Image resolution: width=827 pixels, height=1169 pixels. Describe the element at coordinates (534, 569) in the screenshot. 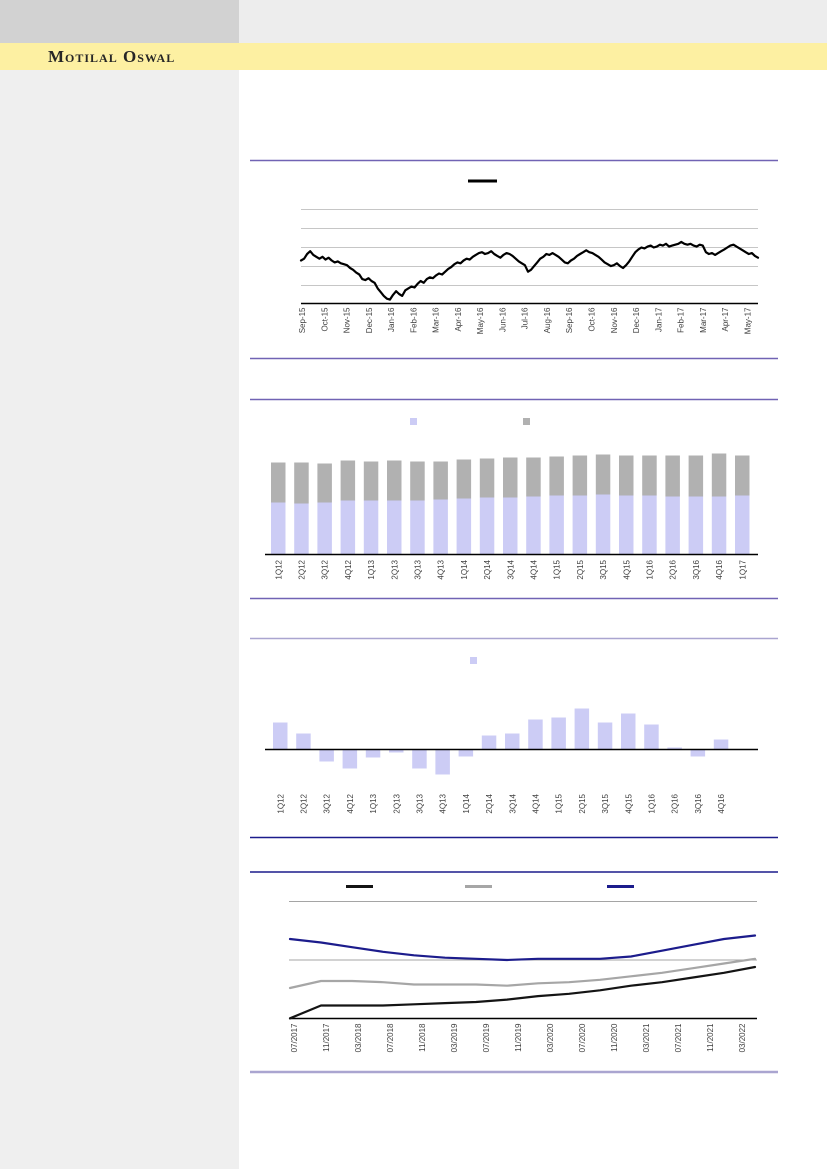

I see `x-tick-label: 4Q14` at that location.